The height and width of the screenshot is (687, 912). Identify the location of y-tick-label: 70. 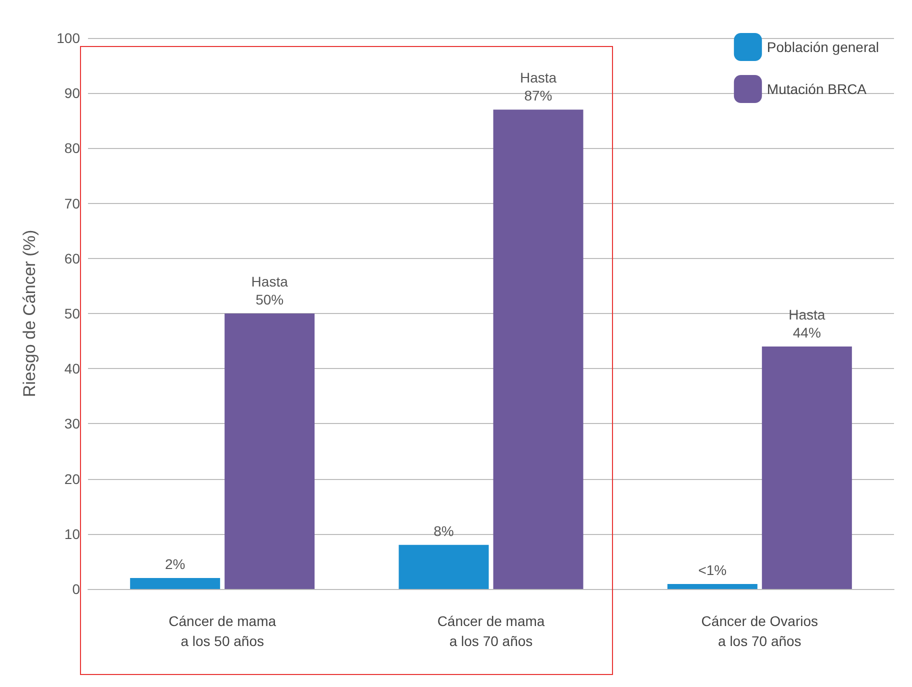
(72, 203).